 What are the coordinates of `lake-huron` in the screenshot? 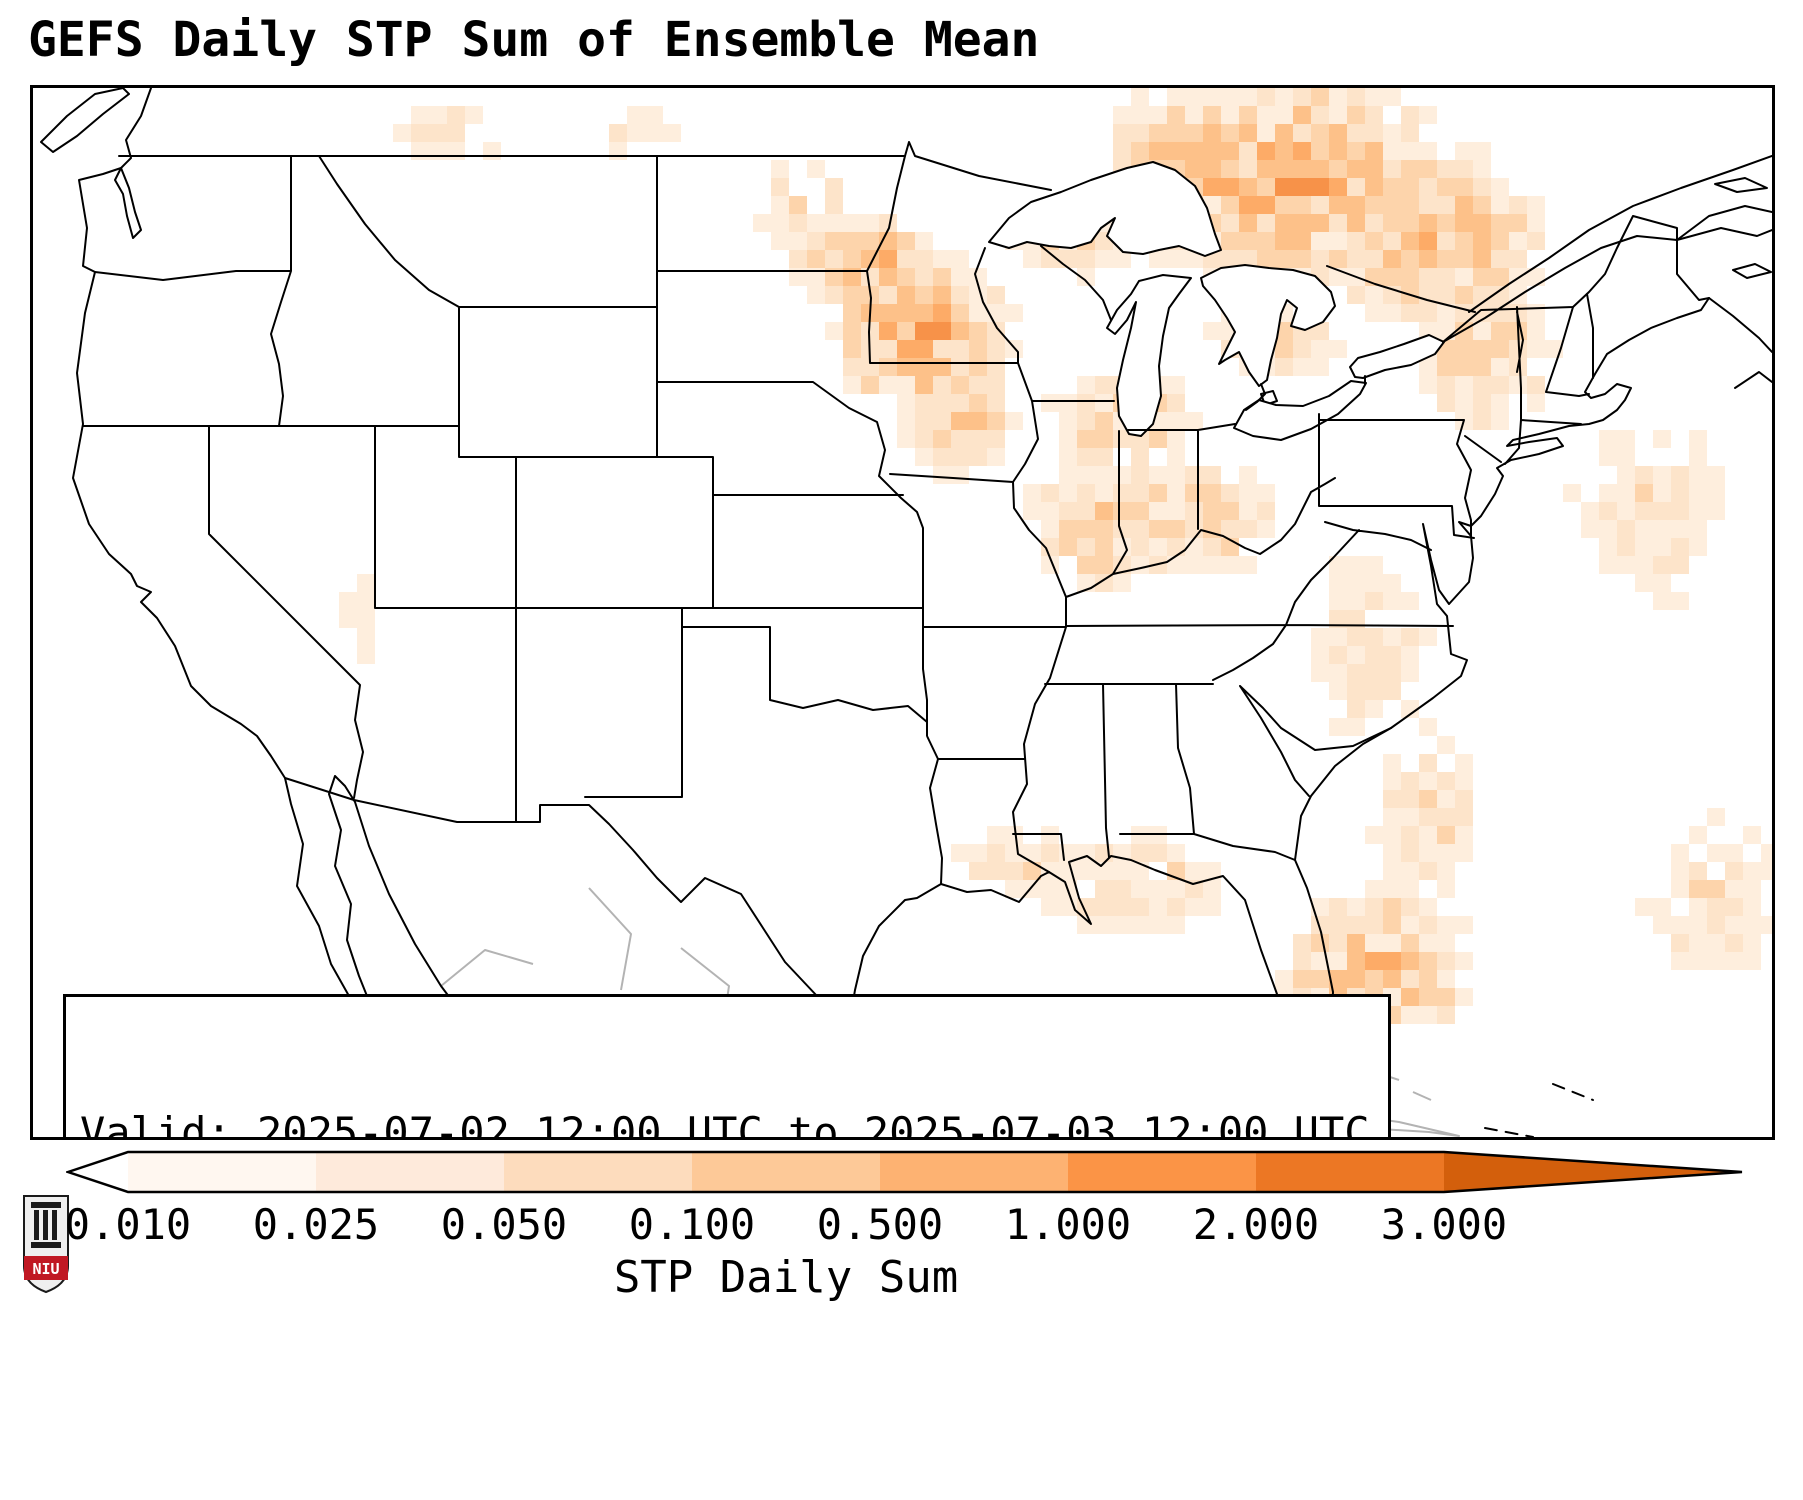 It's located at (1268, 325).